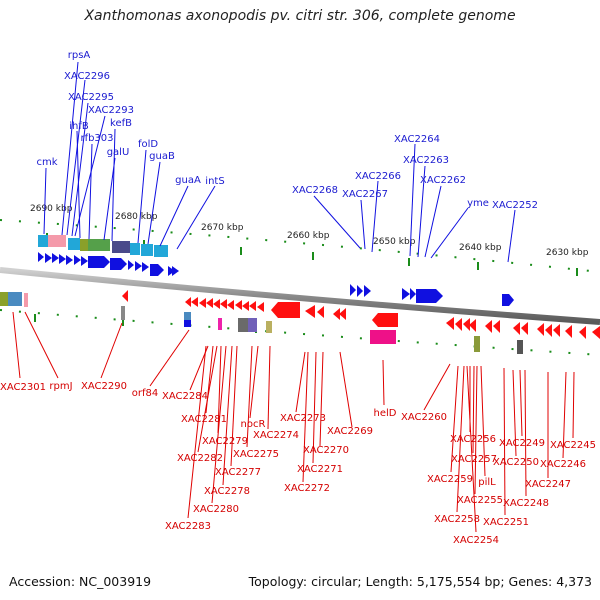 This screenshot has height=600, width=600. I want to click on gene-label: cmk, so click(46, 162).